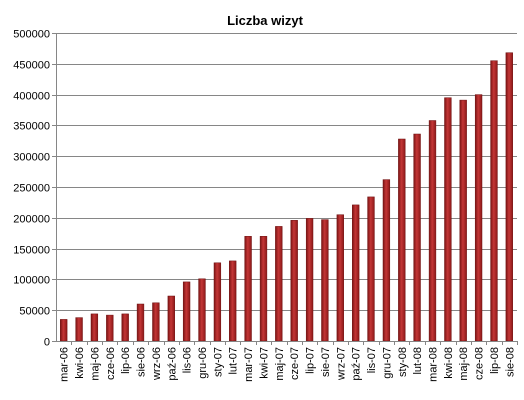 The width and height of the screenshot is (524, 400). What do you see at coordinates (111, 363) in the screenshot?
I see `x-tick-label: cze-06` at bounding box center [111, 363].